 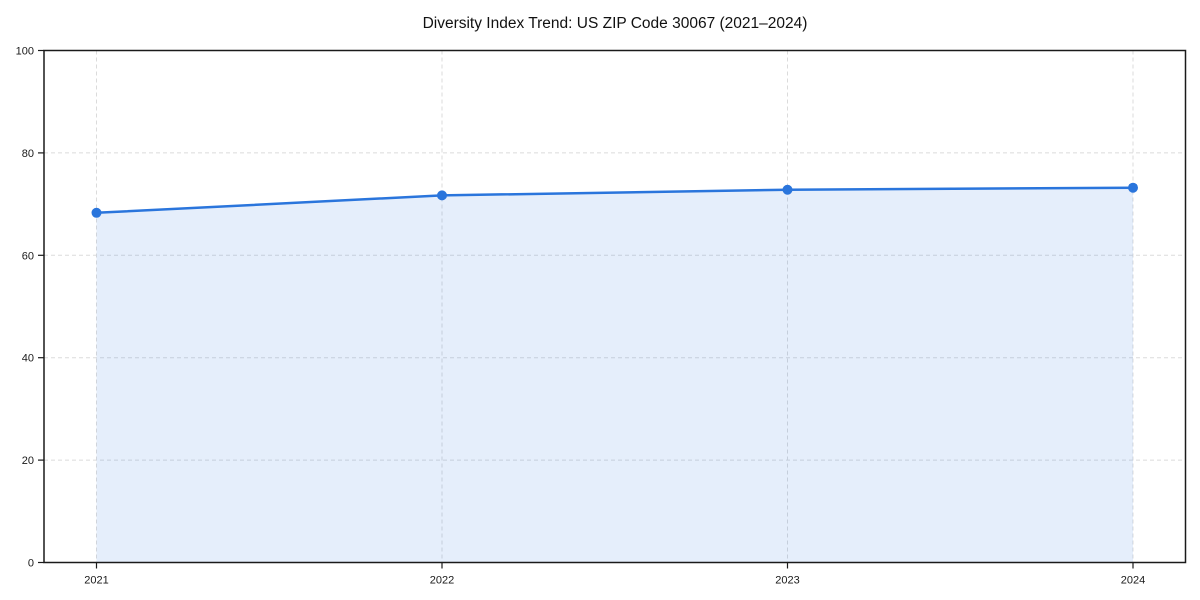 What do you see at coordinates (96, 581) in the screenshot?
I see `x-tick-label: 2021` at bounding box center [96, 581].